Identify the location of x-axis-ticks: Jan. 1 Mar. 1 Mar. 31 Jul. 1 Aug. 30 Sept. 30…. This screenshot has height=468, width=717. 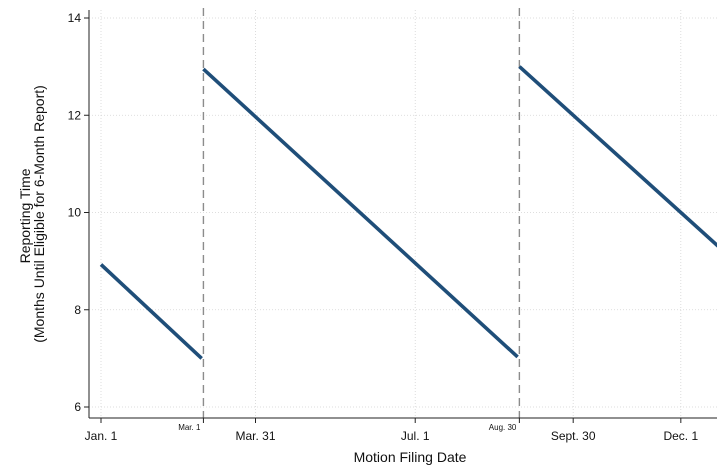
(391, 430).